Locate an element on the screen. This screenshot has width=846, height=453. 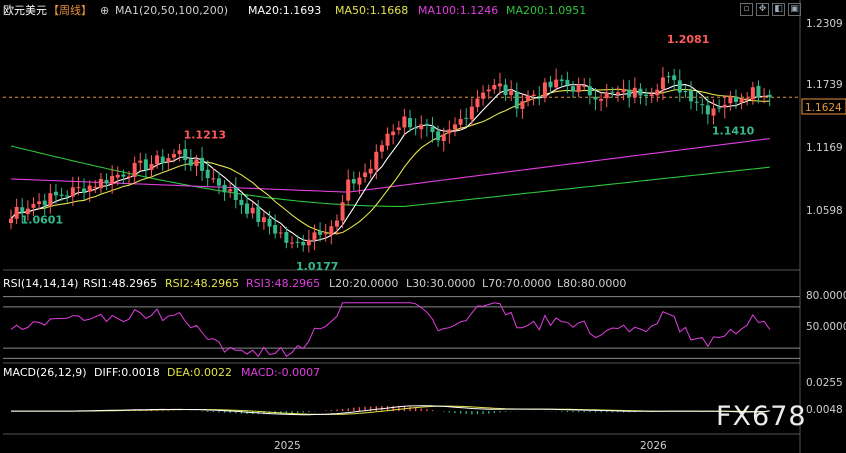
rsi-l20: L20:20.0000 is located at coordinates (363, 283).